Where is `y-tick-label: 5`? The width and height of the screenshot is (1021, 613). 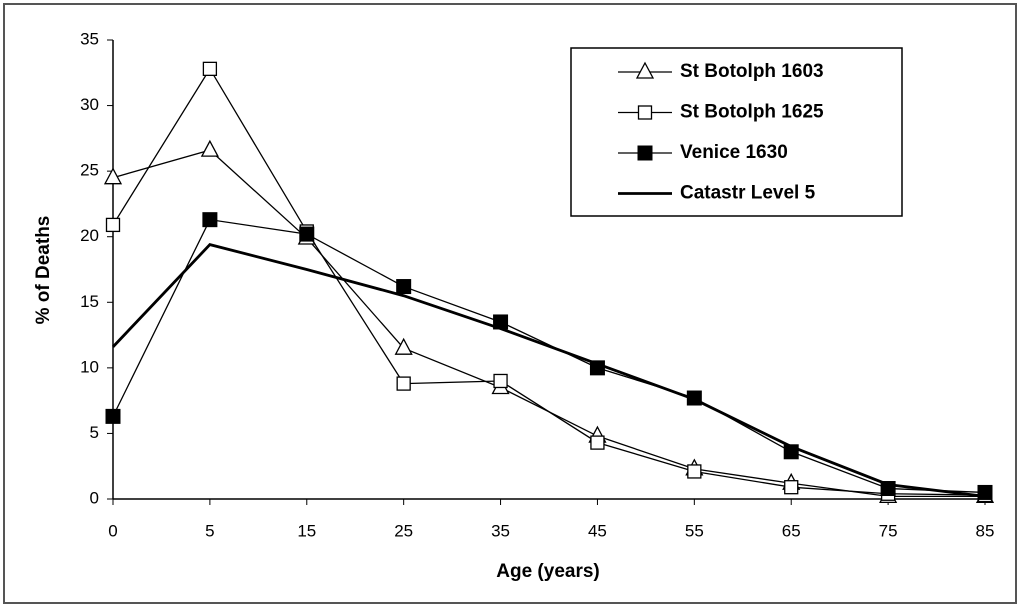
y-tick-label: 5 is located at coordinates (94, 432).